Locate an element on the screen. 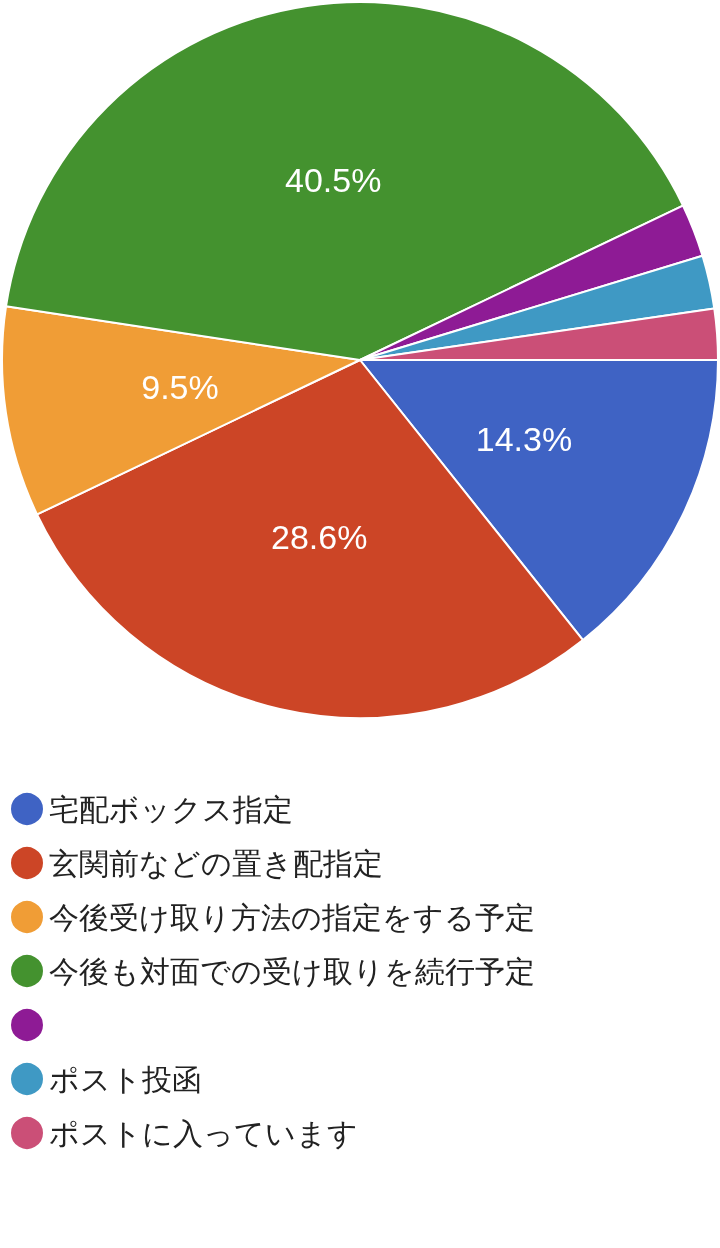  legend-label: 玄関前などの置き配指定 is located at coordinates (216, 863).